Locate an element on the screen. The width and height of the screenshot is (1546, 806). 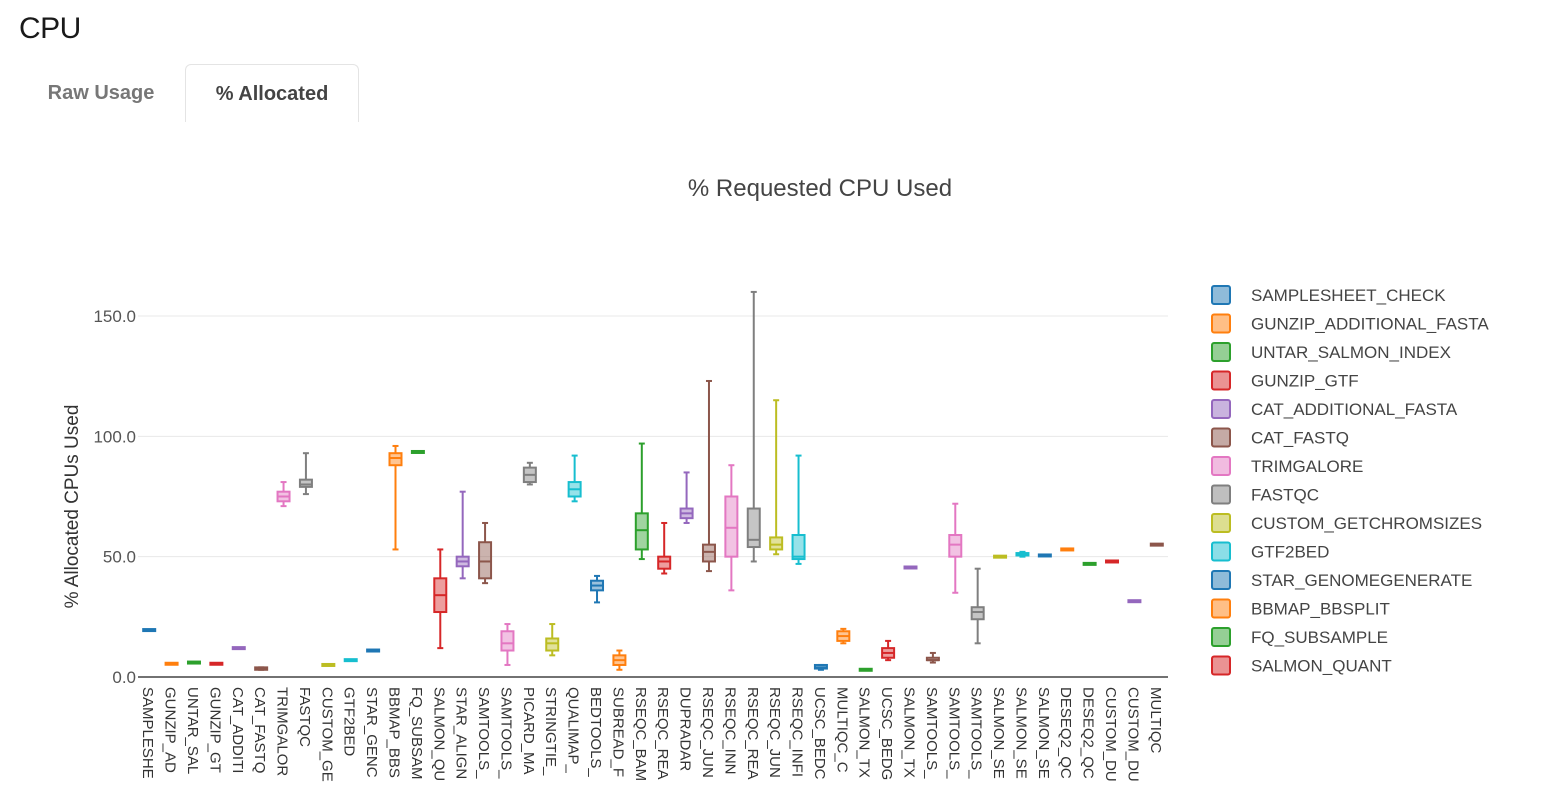
legend-item: GTF2BED is located at coordinates (1270, 551).